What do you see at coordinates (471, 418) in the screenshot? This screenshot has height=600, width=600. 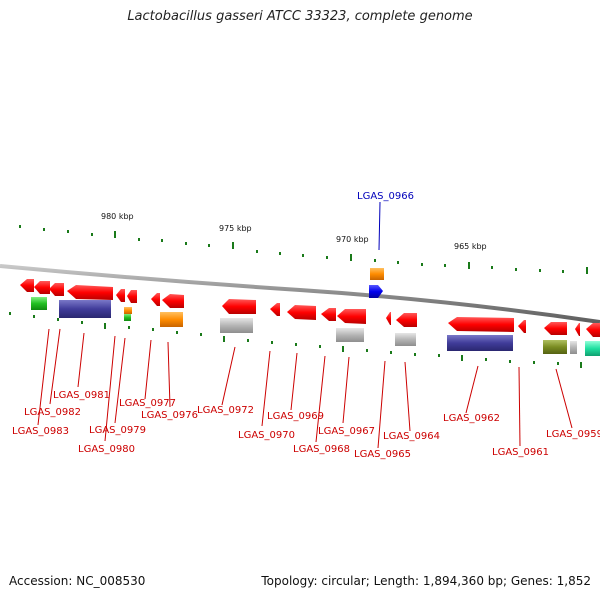 I see `gene-label-LGAS_0962: LGAS_0962` at bounding box center [471, 418].